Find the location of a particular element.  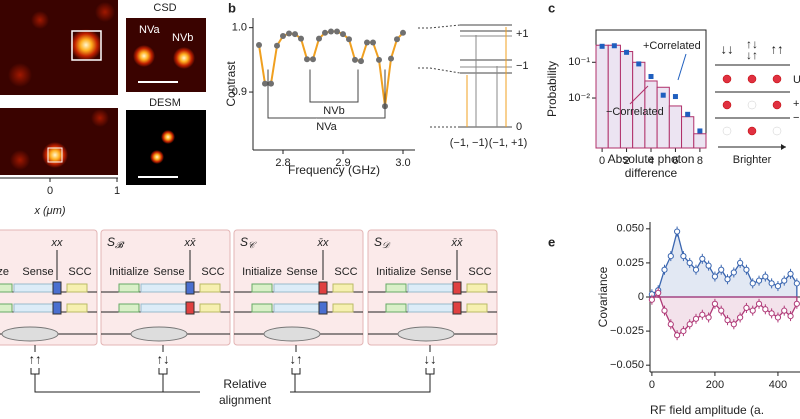

sequence-name: S𝒟 is located at coordinates (382, 242).